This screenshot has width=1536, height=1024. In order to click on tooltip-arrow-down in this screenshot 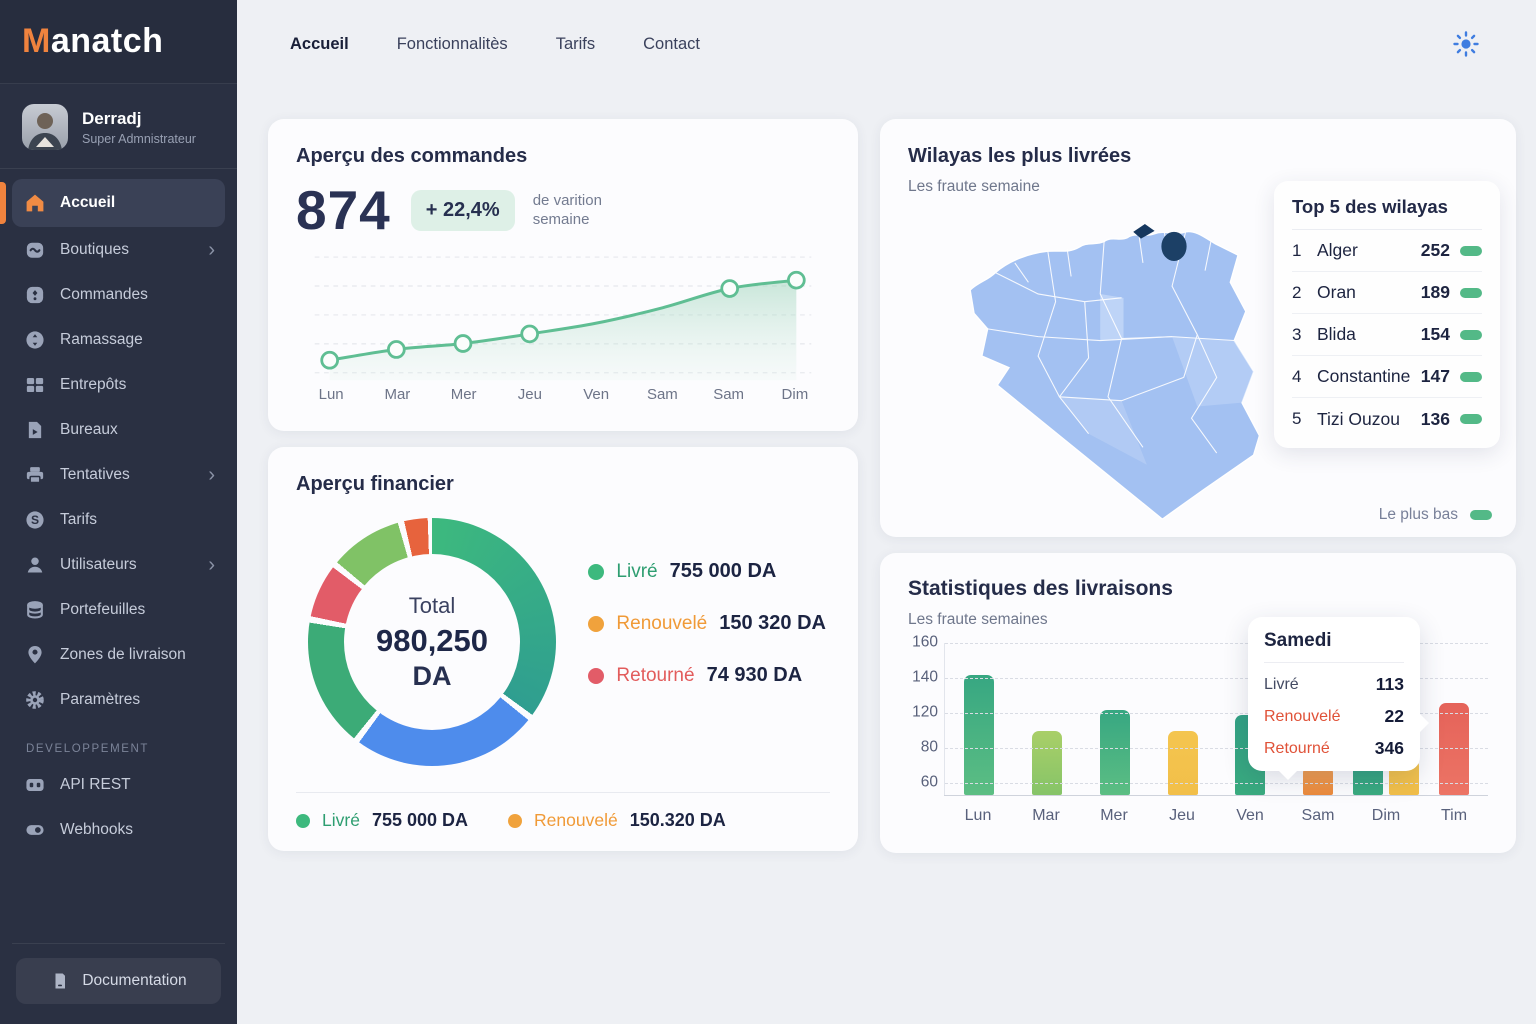, I will do `click(1288, 775)`.